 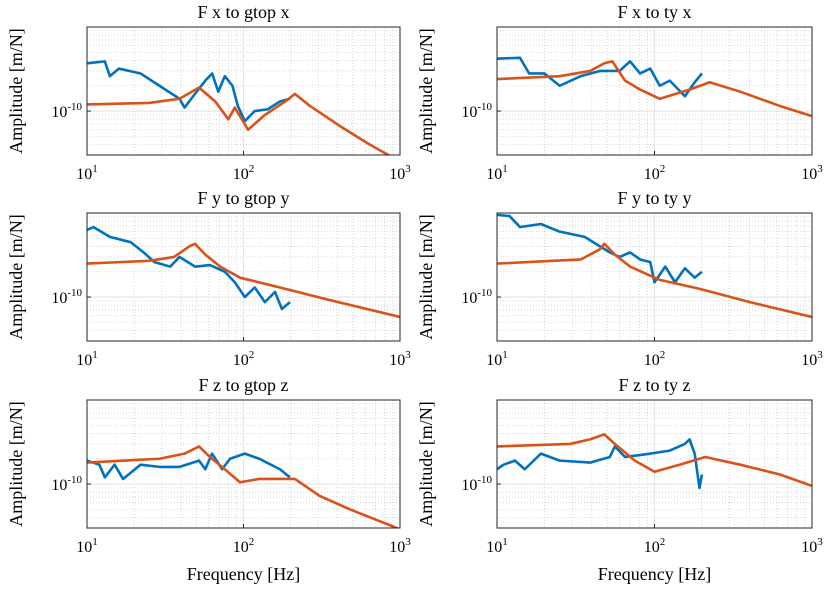 What do you see at coordinates (654, 574) in the screenshot?
I see `x-axis-label: Frequency [Hz]` at bounding box center [654, 574].